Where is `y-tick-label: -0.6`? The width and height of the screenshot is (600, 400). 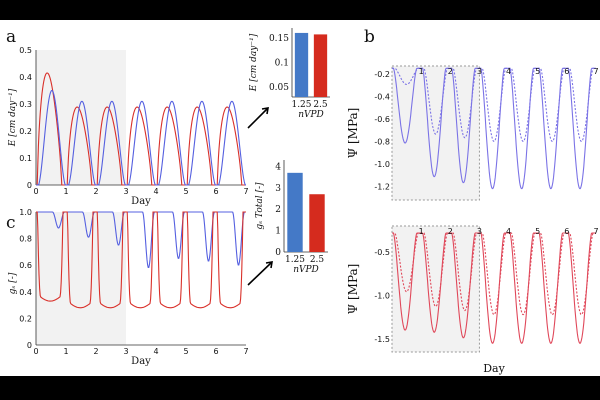
y-tick-label: -0.6 is located at coordinates (382, 119).